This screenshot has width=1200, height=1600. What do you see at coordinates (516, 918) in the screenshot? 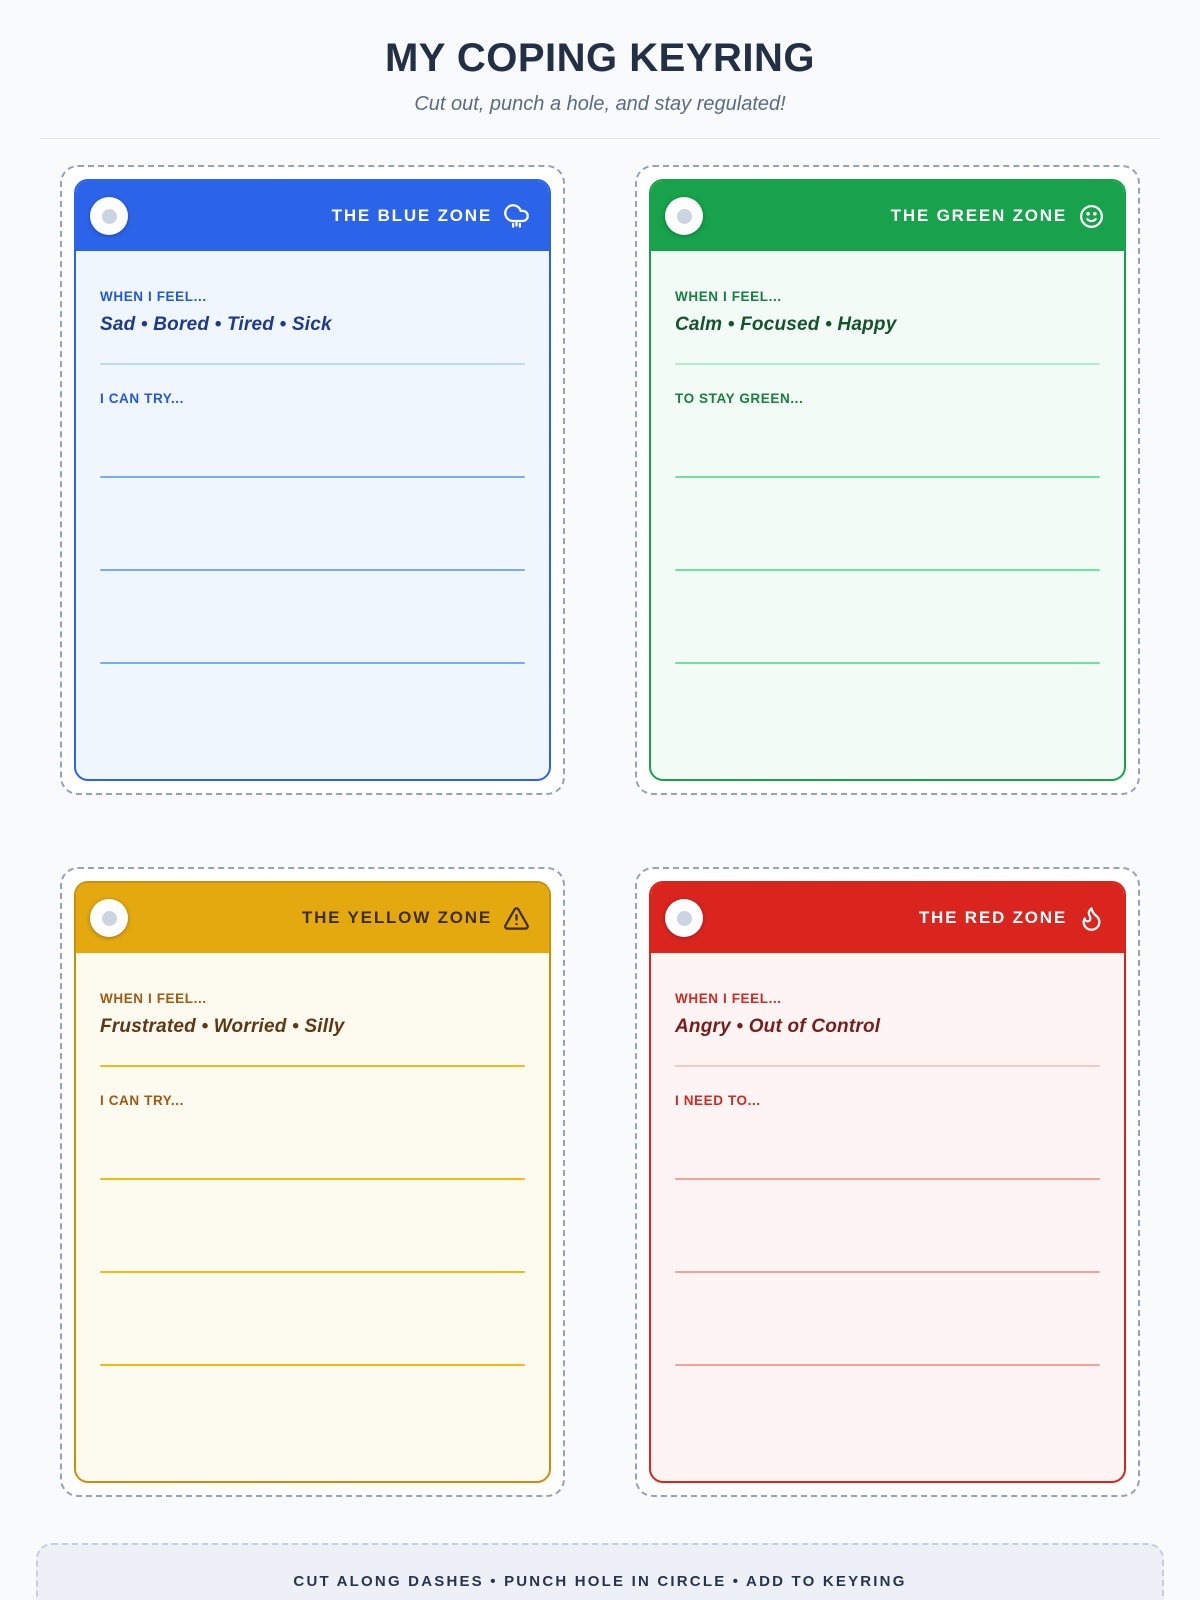
I see `warning-triangle-icon` at bounding box center [516, 918].